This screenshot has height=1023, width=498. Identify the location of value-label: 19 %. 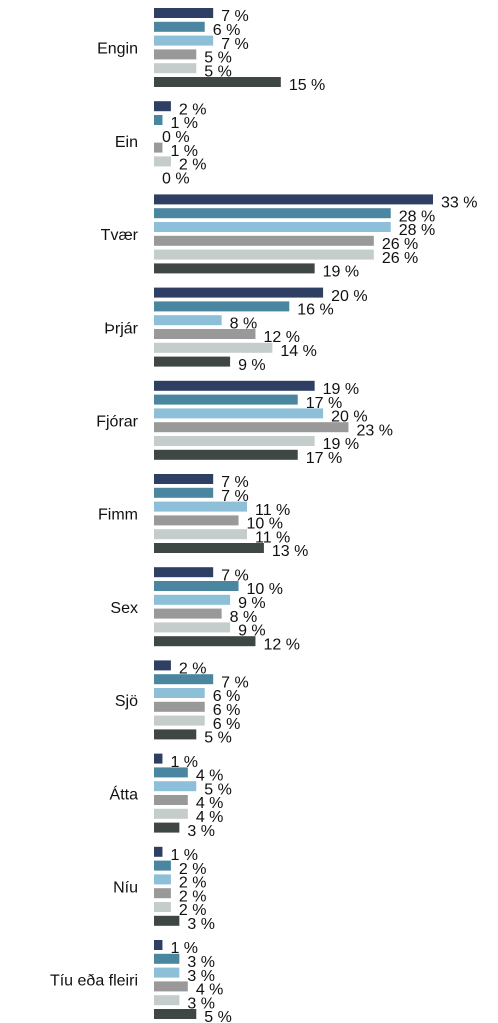
(341, 272).